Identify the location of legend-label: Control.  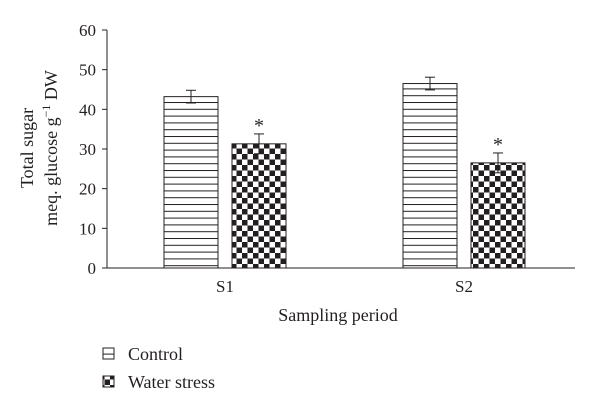
(155, 354).